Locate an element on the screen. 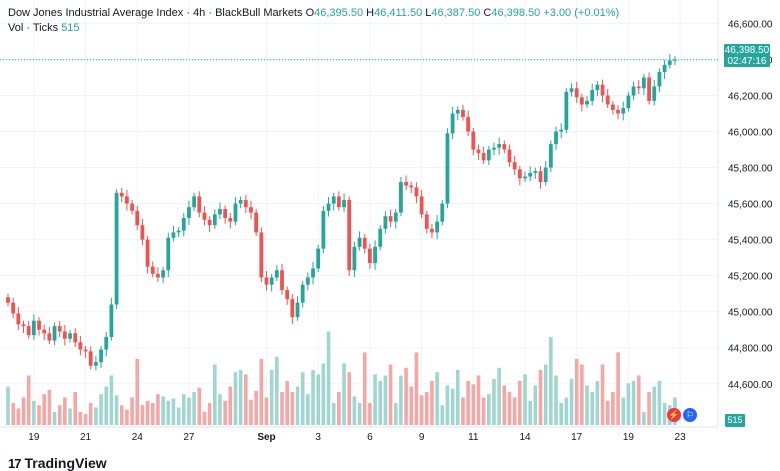  volume-badge: 515 is located at coordinates (735, 420).